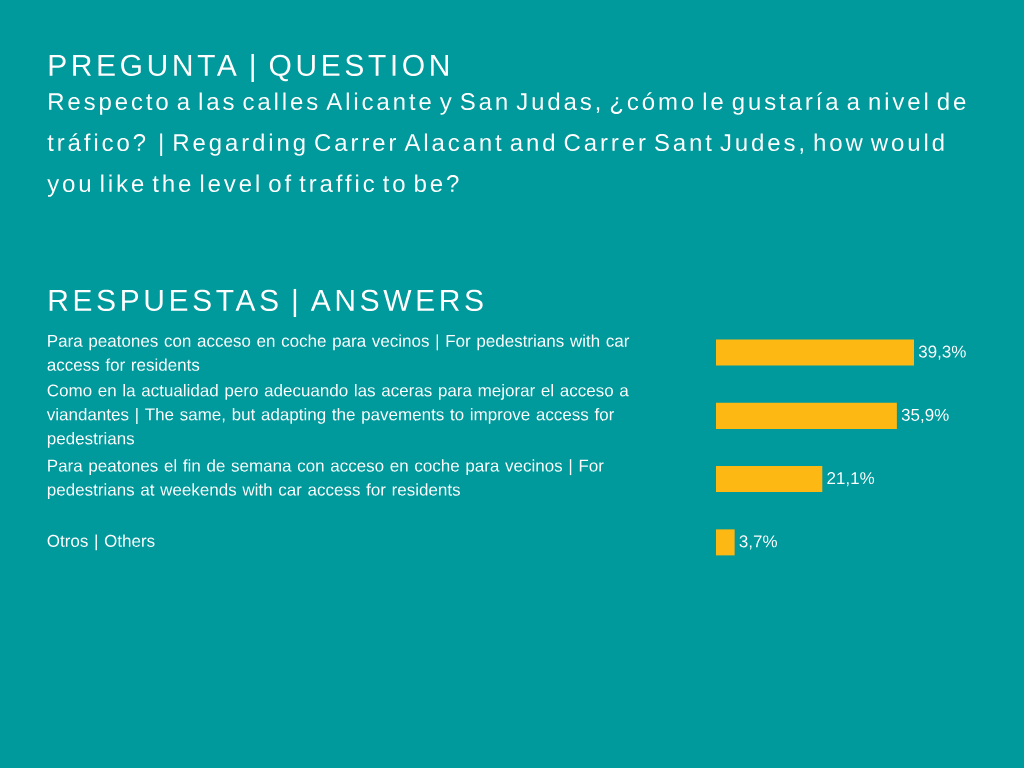  What do you see at coordinates (758, 542) in the screenshot?
I see `data-label: 3,7%` at bounding box center [758, 542].